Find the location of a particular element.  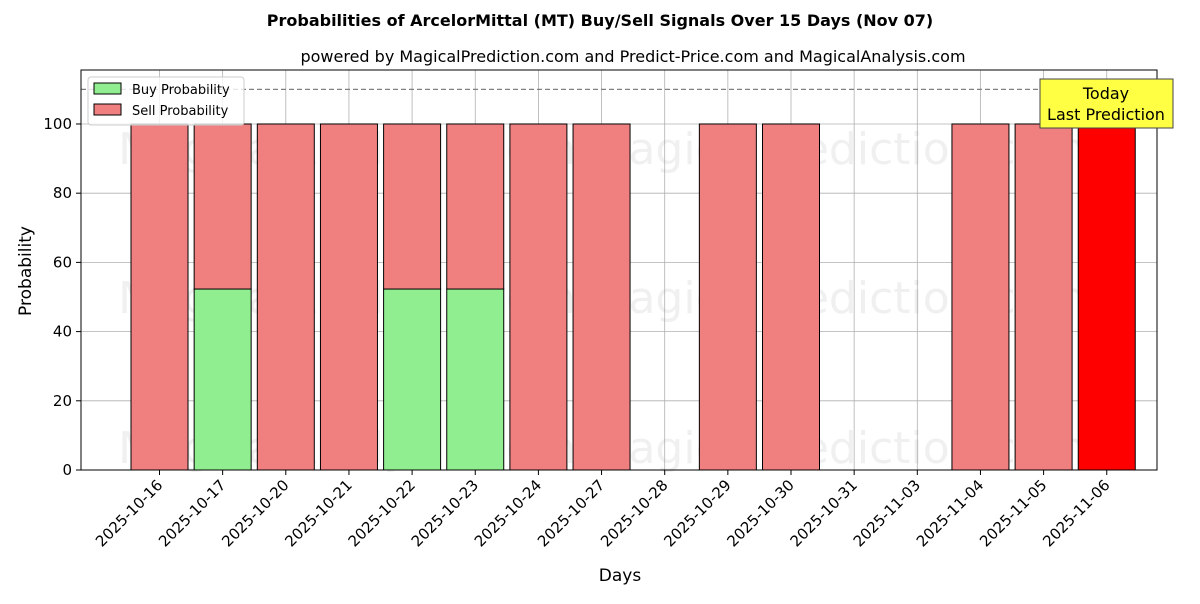

legend-swatch-sell is located at coordinates (107, 109).